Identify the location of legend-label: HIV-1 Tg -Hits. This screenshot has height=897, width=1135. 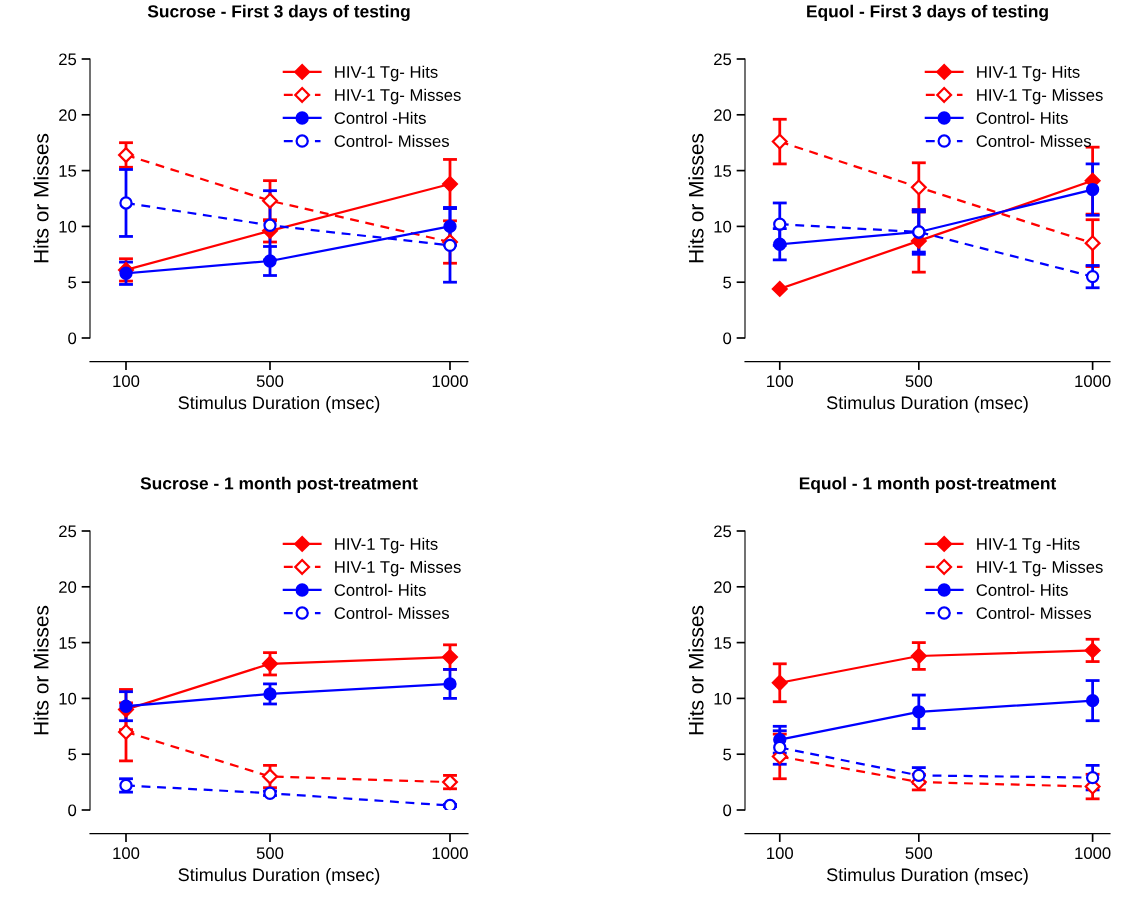
(1028, 545).